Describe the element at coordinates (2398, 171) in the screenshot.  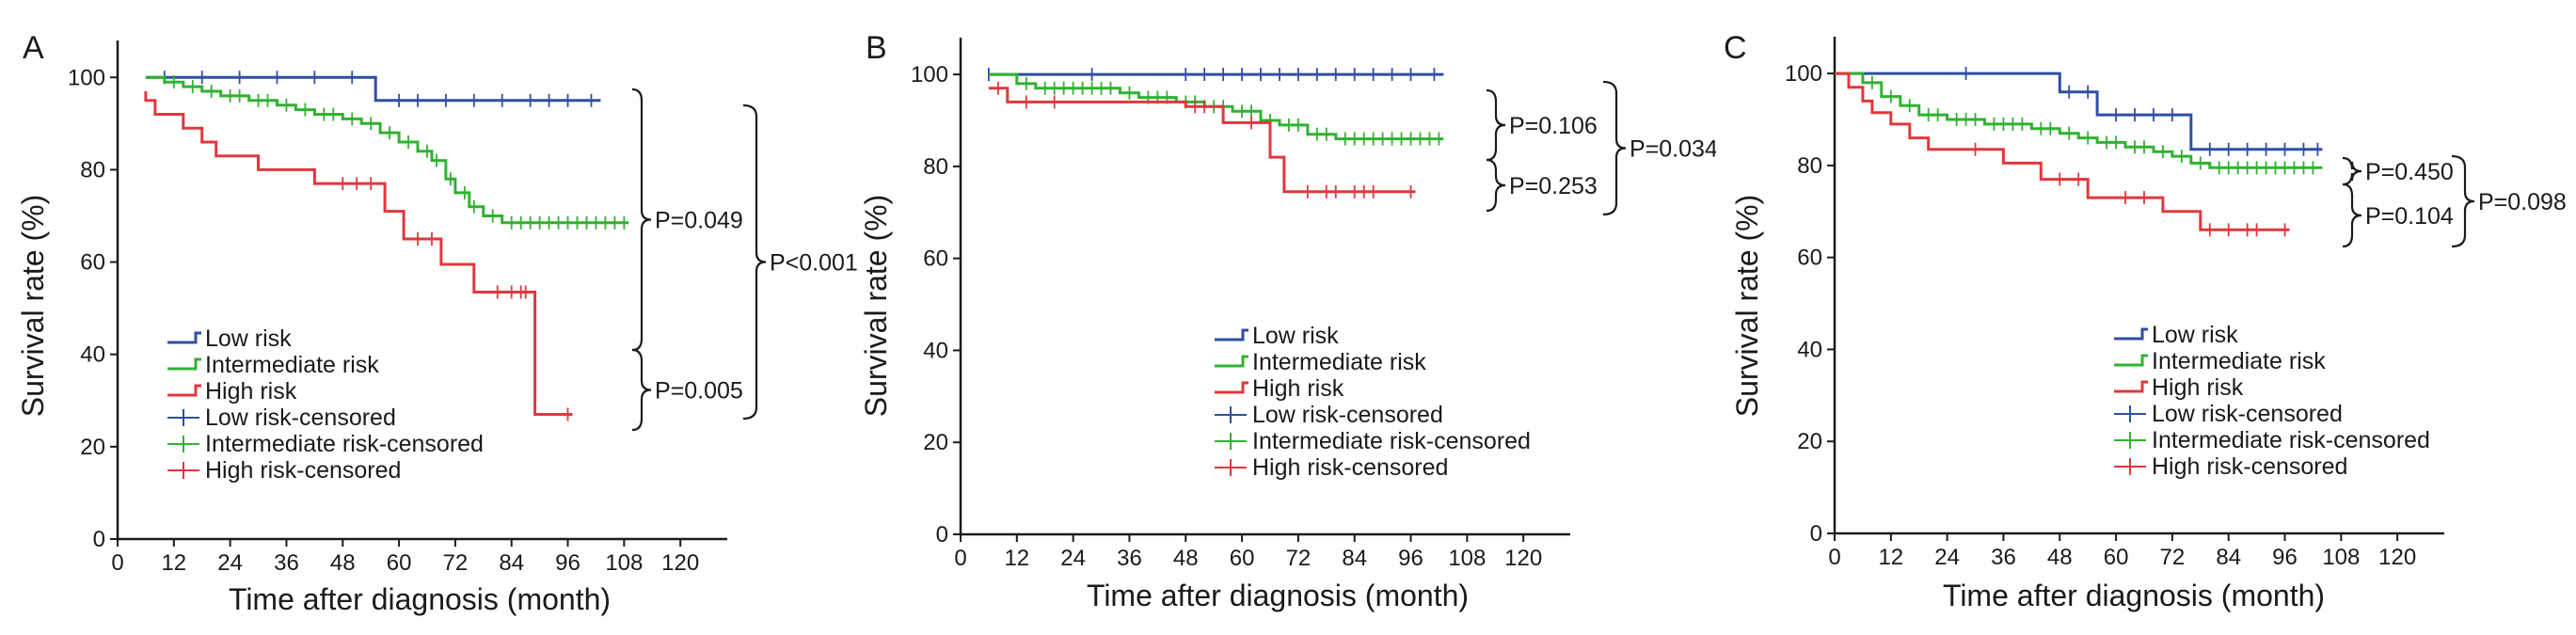
I see `p-value-bracket: P=0.450` at that location.